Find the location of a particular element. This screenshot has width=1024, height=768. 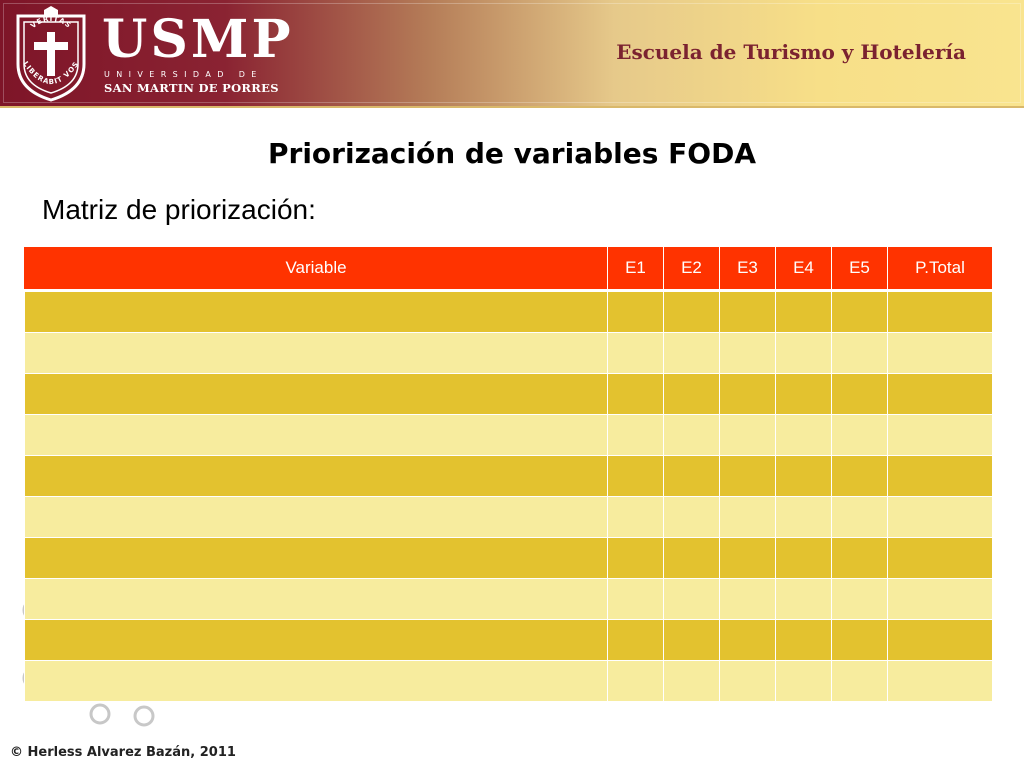

banner-frame is located at coordinates (512, 53).